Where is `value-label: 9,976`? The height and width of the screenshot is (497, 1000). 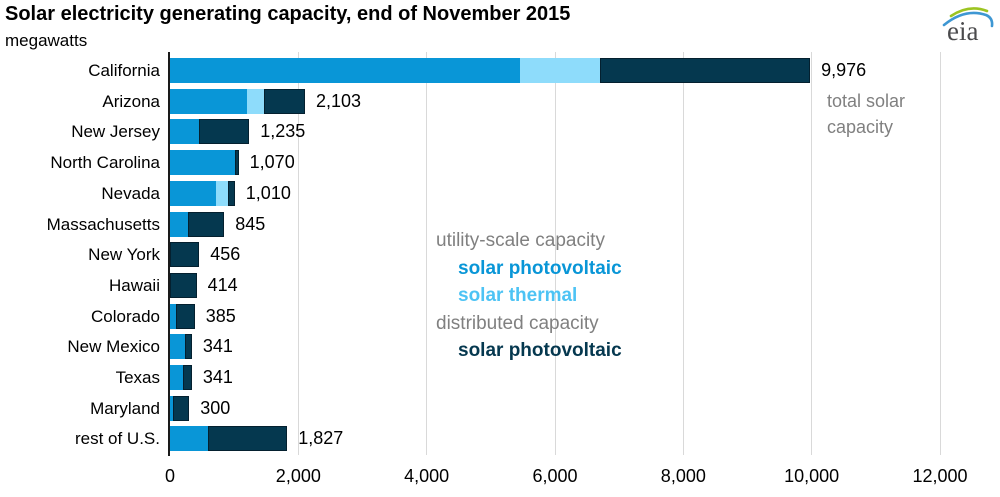 value-label: 9,976 is located at coordinates (844, 70).